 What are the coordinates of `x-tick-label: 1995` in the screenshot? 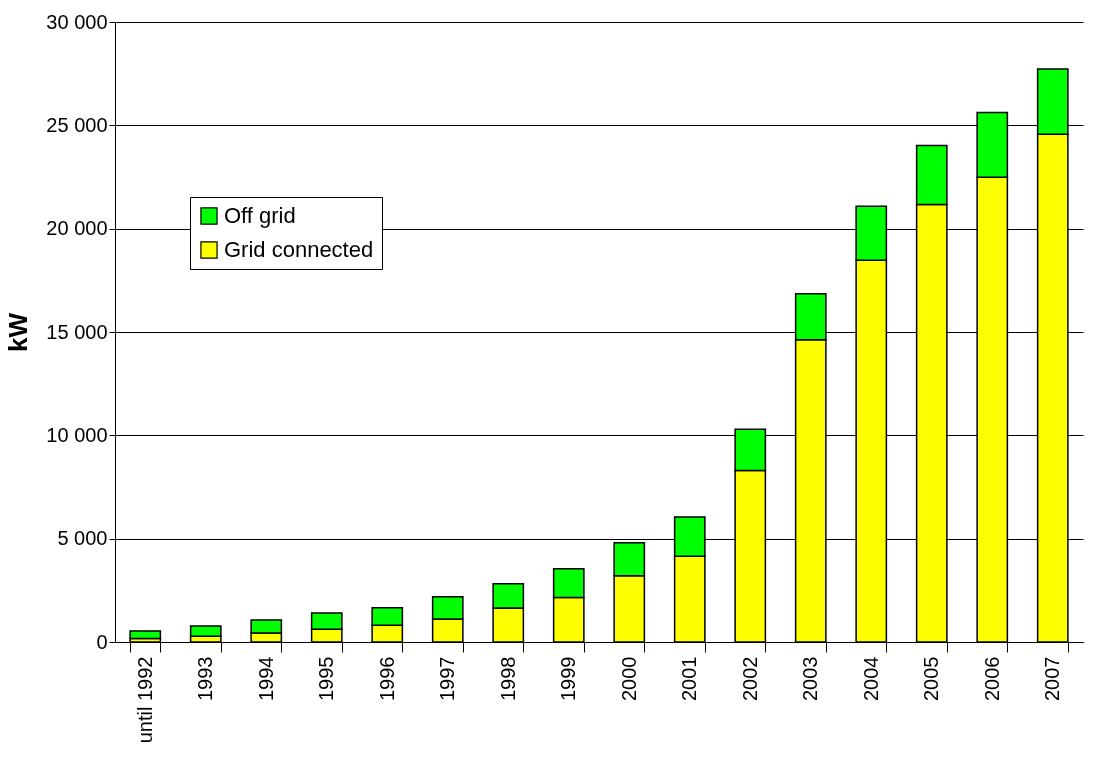 It's located at (326, 678).